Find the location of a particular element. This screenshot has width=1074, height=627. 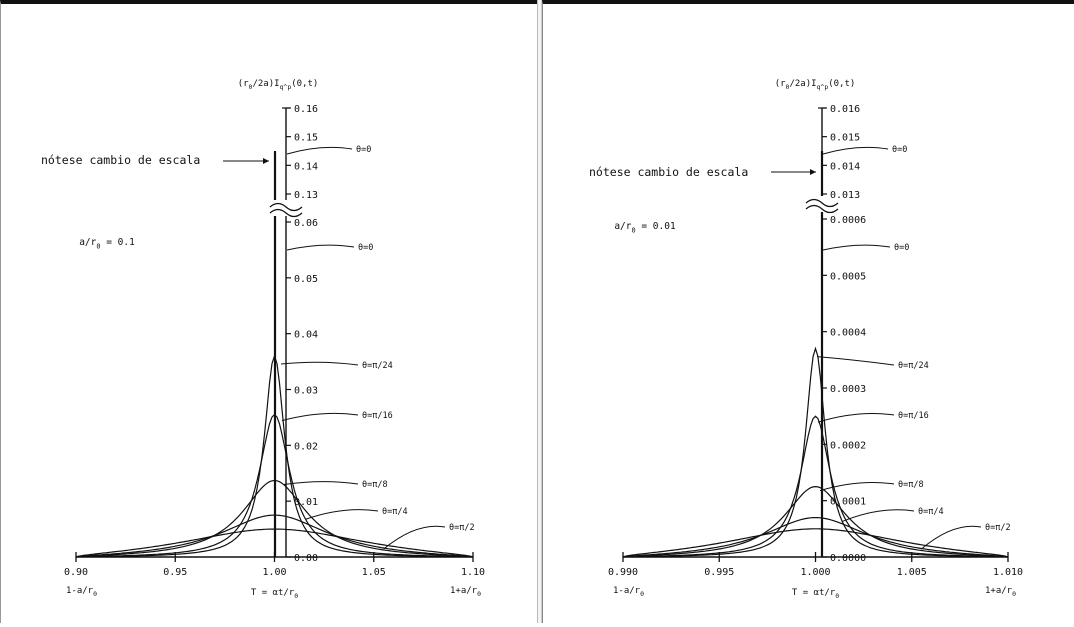

y-tick-label: 0.04 is located at coordinates (306, 335).